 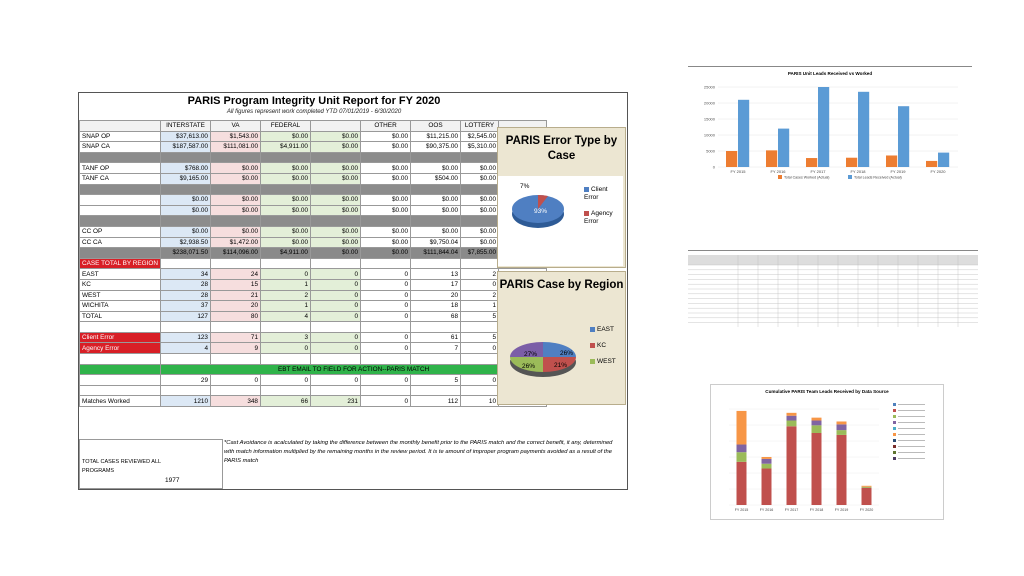 I want to click on table-cell: 37, so click(x=185, y=306).